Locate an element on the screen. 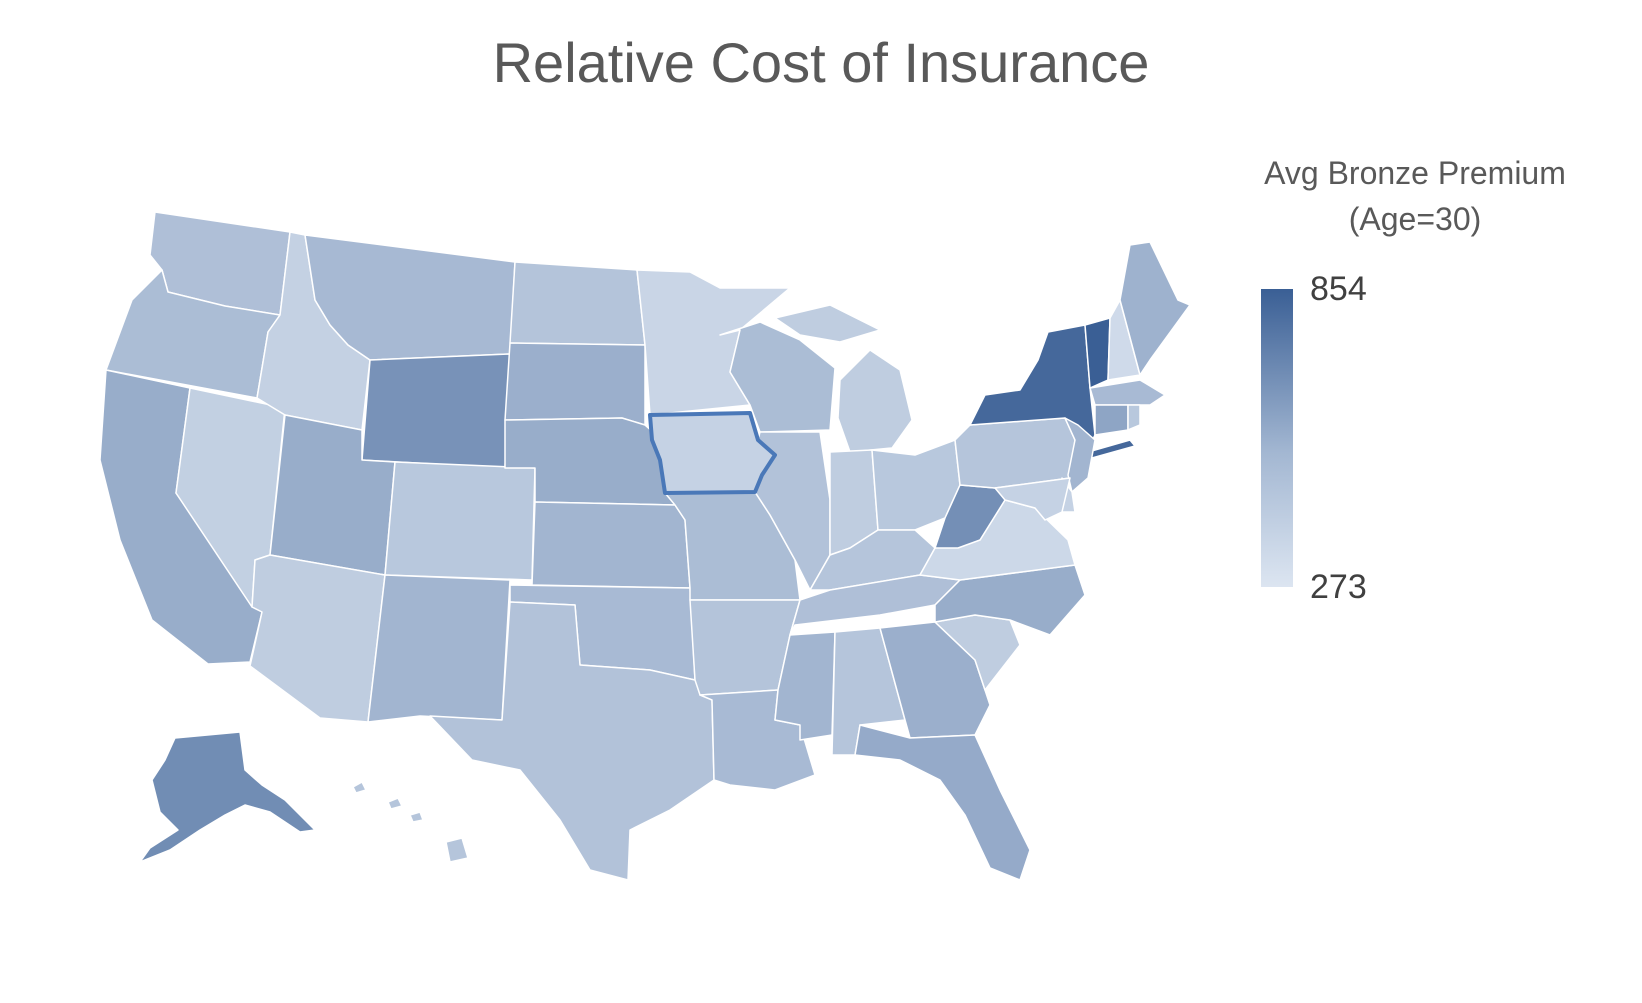  legend-min-label: 273 is located at coordinates (1338, 587).